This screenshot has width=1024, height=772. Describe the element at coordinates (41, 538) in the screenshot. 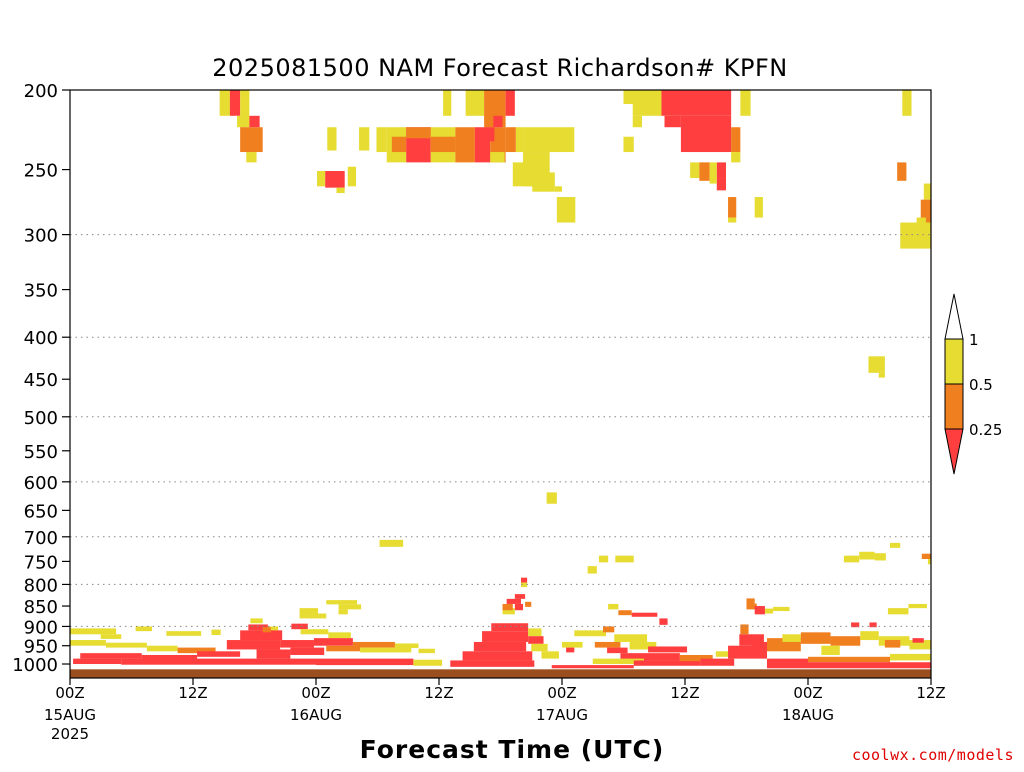

I see `y-tick-label: 700` at that location.